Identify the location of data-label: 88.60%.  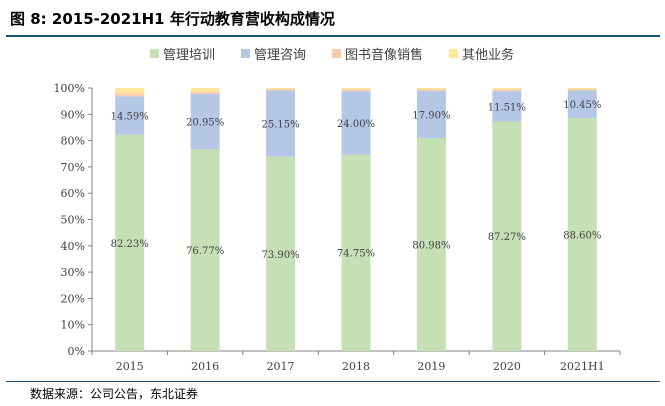
(582, 235).